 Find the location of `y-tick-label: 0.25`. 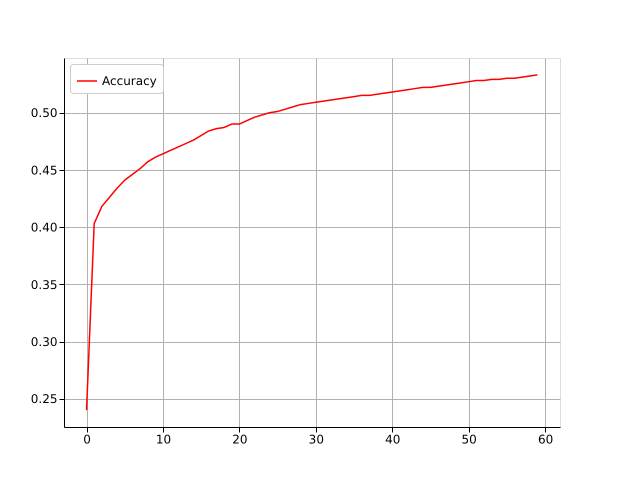

y-tick-label: 0.25 is located at coordinates (44, 399).